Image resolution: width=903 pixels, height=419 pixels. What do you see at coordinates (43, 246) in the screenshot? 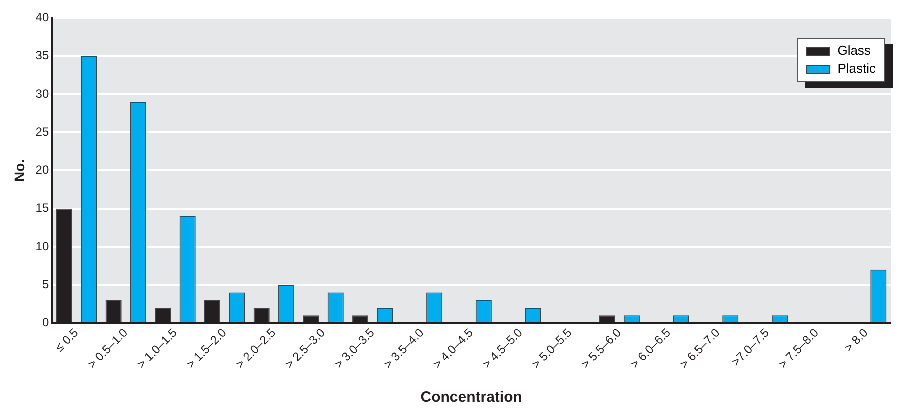
I see `y-tick-label: 10` at bounding box center [43, 246].